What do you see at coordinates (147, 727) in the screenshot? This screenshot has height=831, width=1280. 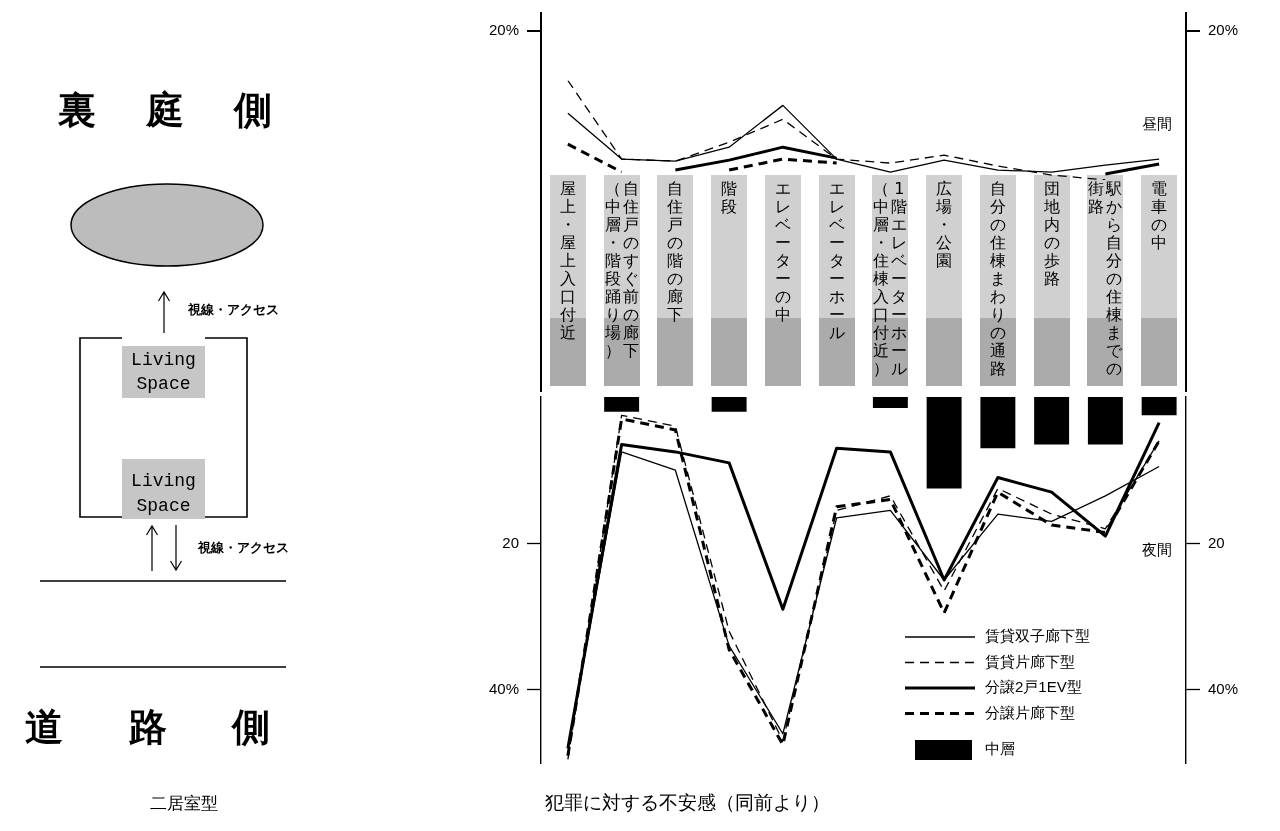 I see `text: 道路側` at bounding box center [147, 727].